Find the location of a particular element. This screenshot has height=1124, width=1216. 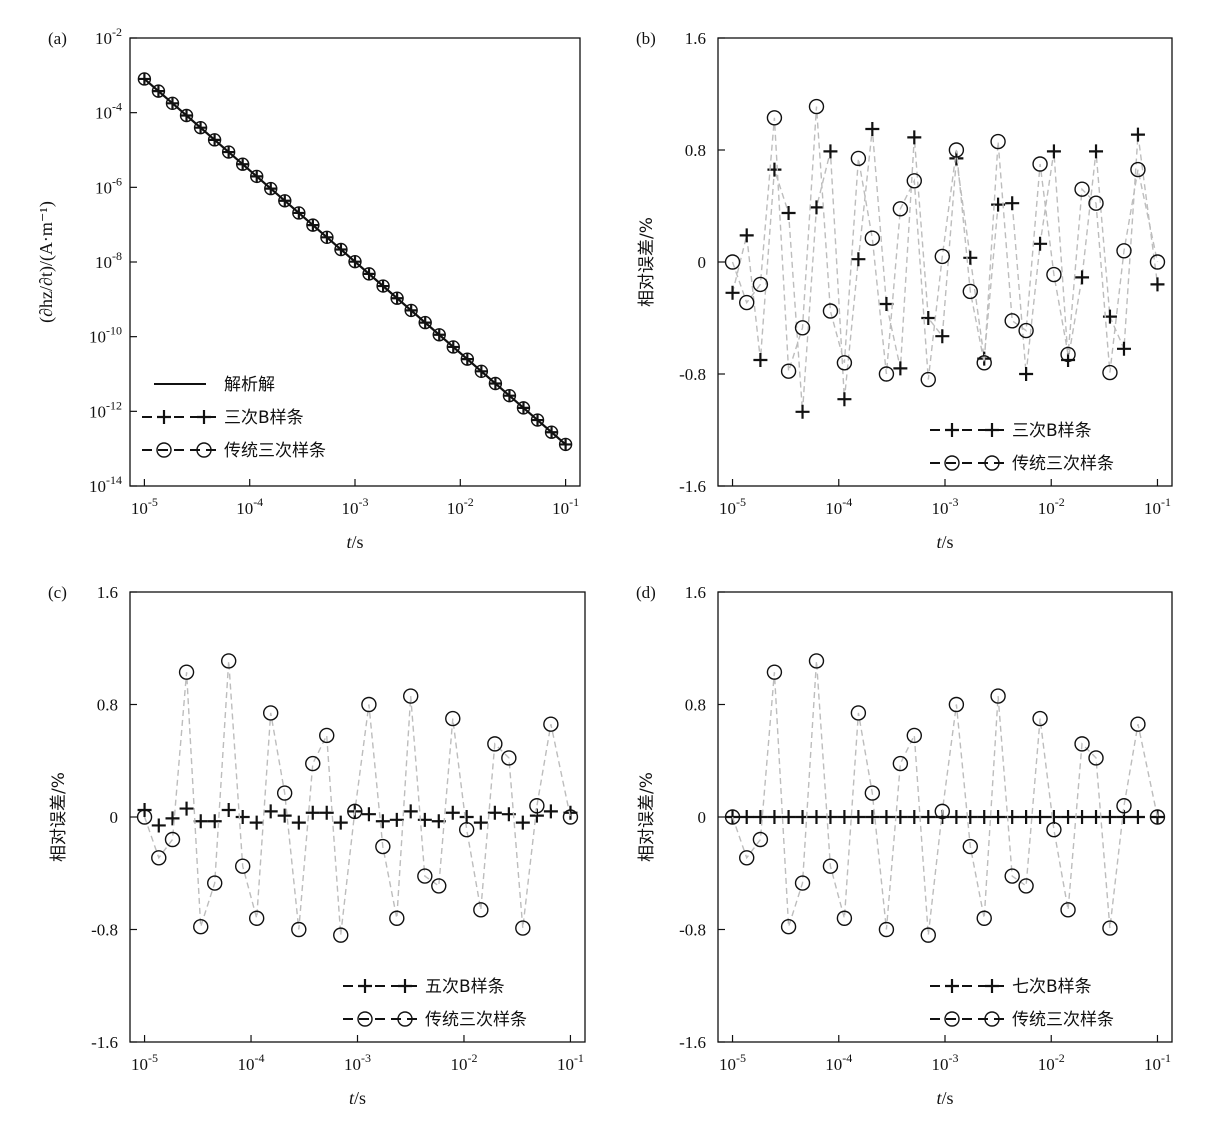

legend-circle-swatch is located at coordinates (952, 1019).